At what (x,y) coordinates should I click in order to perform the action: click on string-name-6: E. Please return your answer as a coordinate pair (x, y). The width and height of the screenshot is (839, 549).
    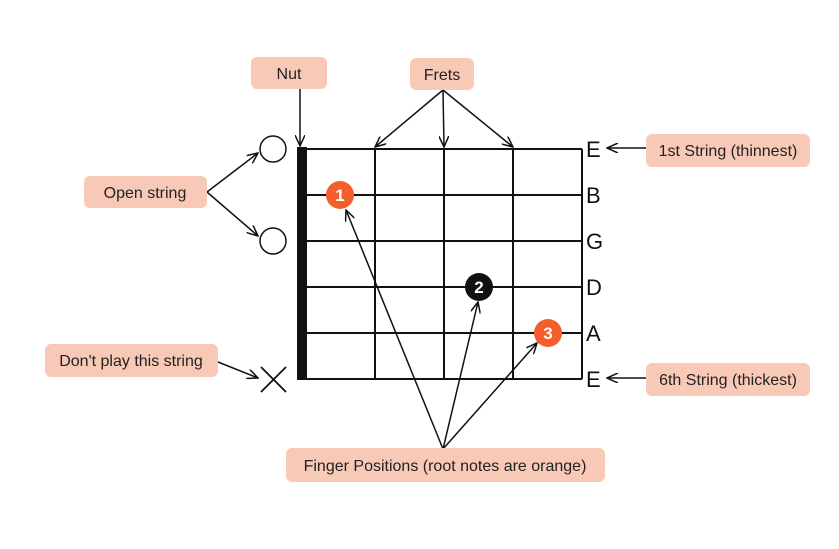
    Looking at the image, I should click on (593, 379).